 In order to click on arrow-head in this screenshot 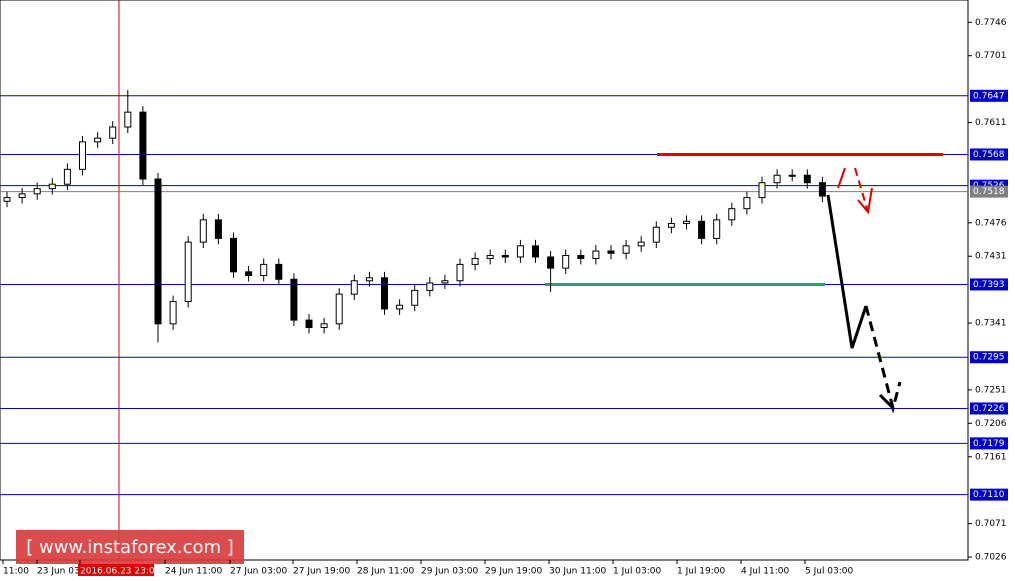, I will do `click(886, 401)`.